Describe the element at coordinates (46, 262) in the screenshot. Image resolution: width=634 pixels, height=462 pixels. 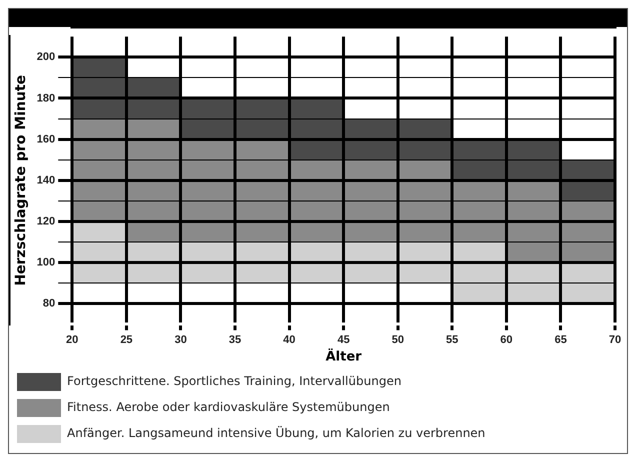
I see `y-tick-label: 100` at that location.